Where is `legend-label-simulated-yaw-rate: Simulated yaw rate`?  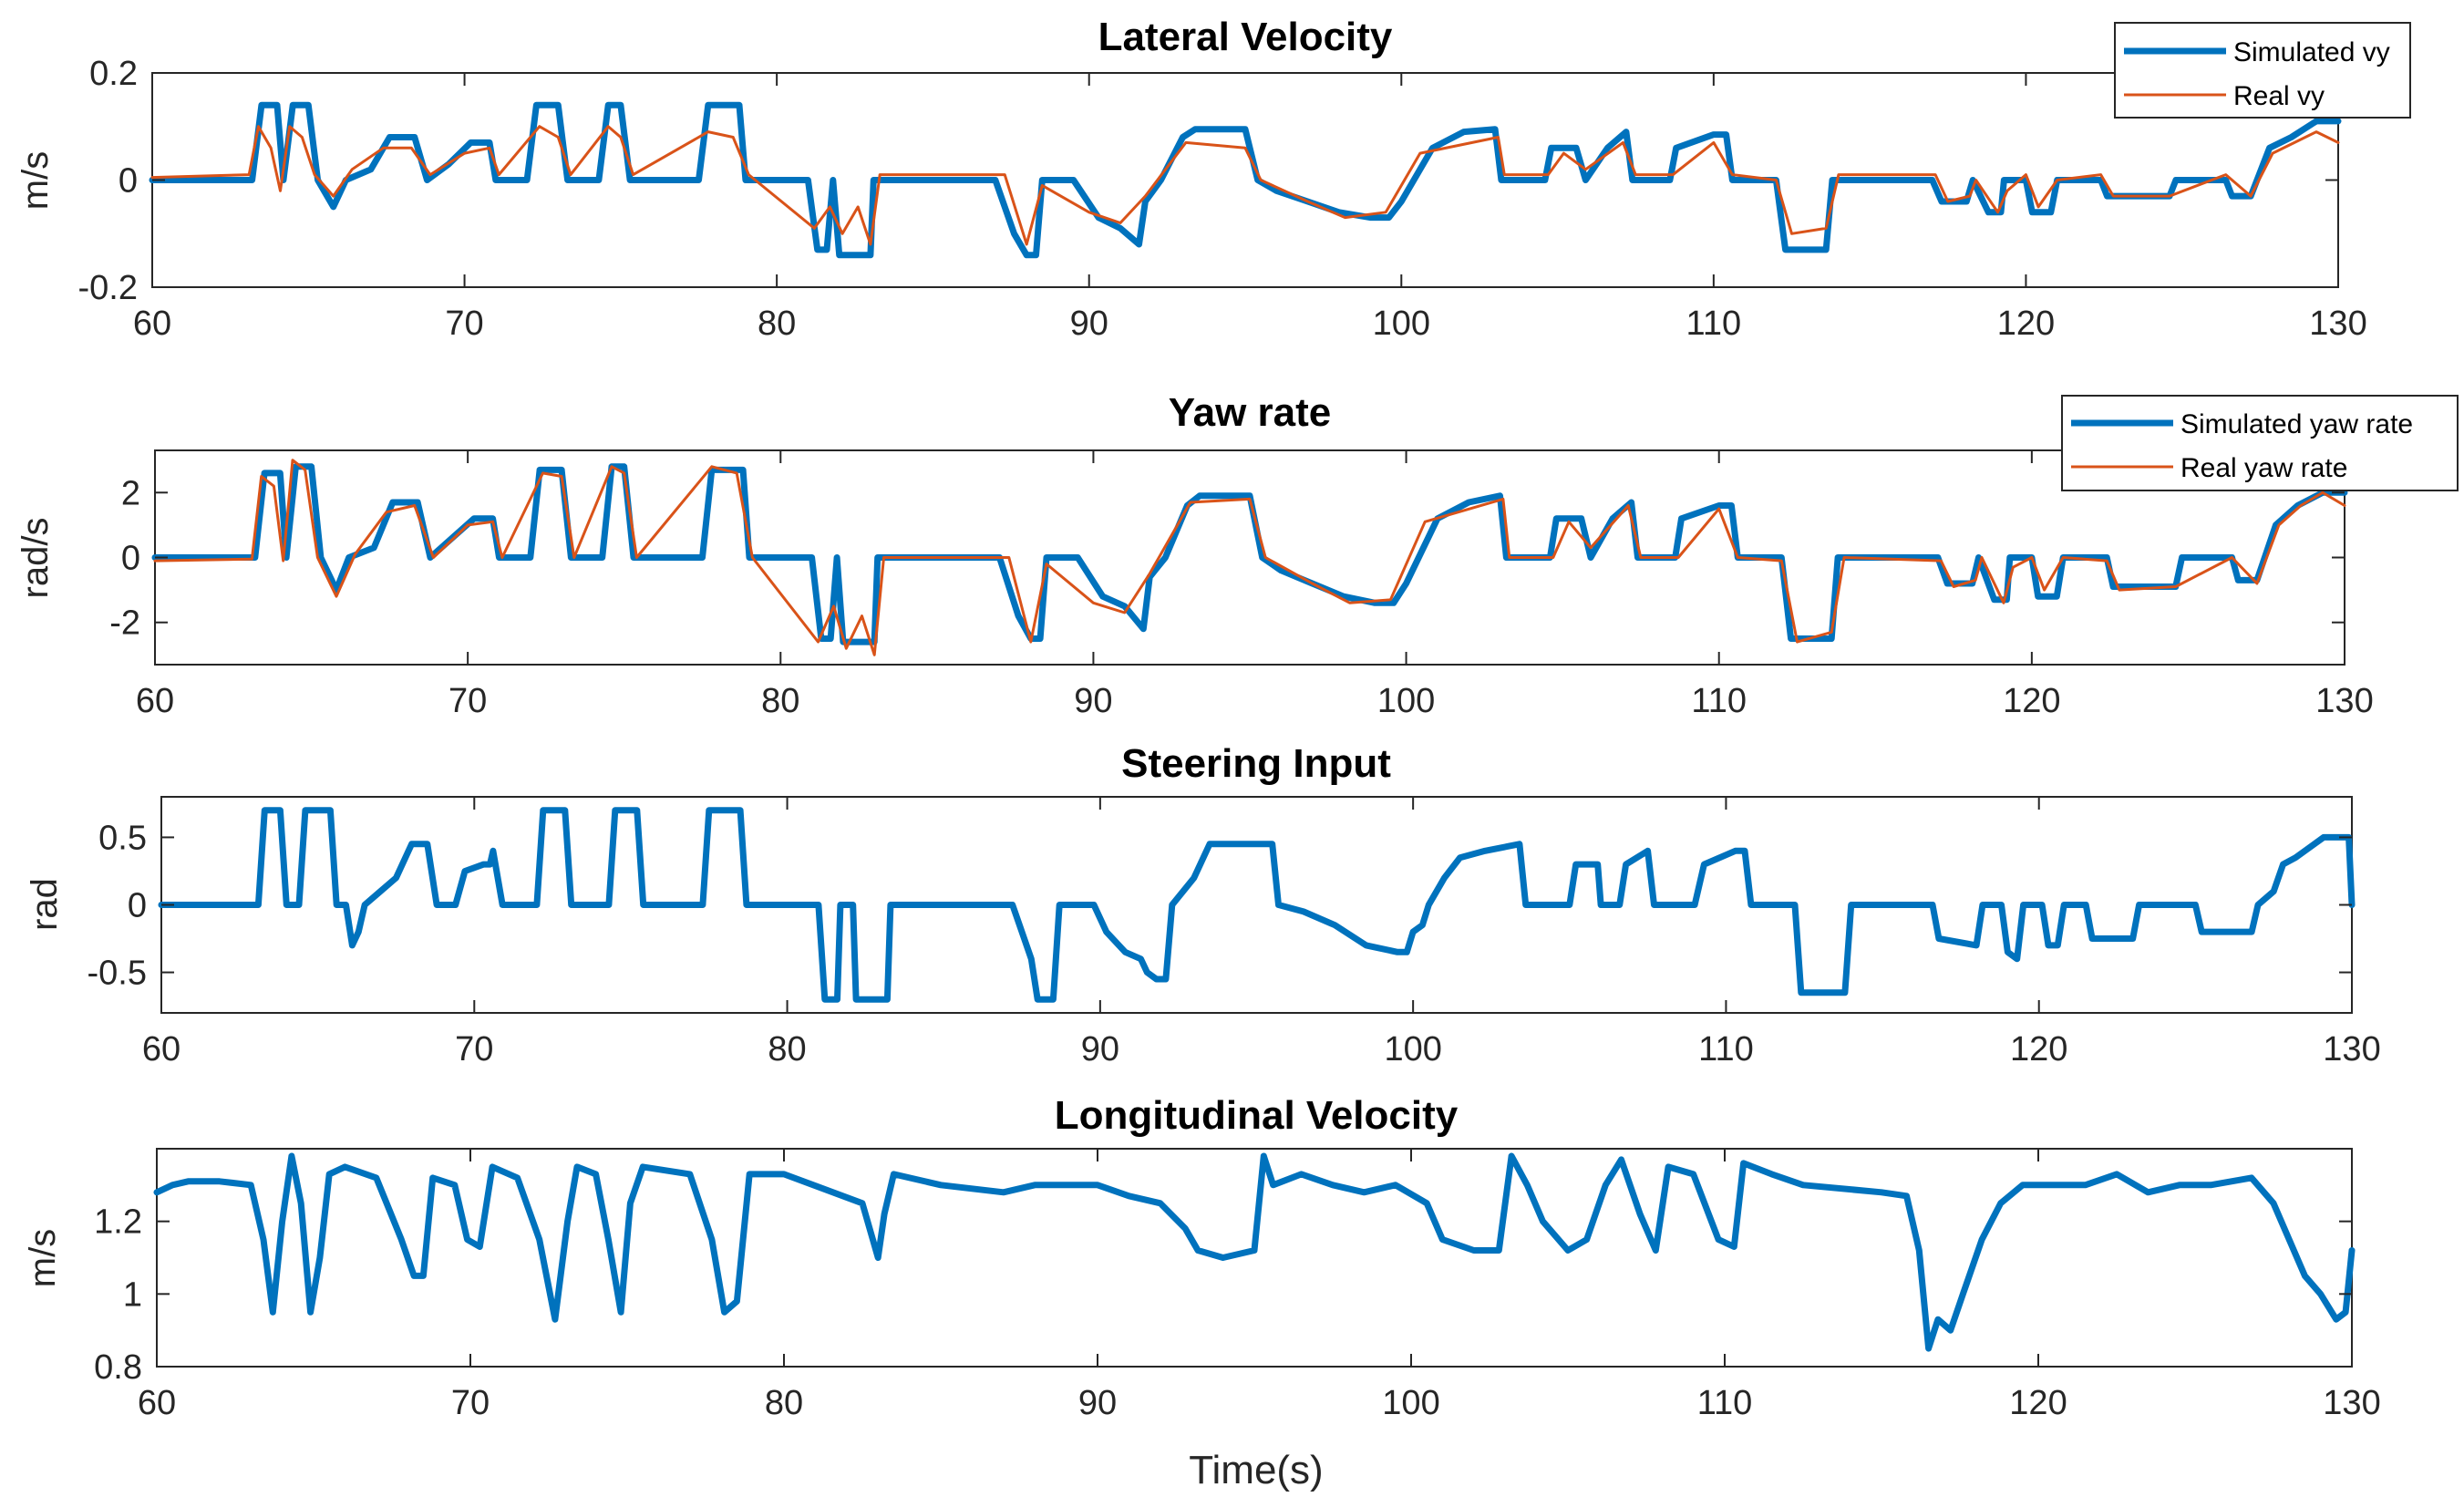 legend-label-simulated-yaw-rate: Simulated yaw rate is located at coordinates (2296, 424).